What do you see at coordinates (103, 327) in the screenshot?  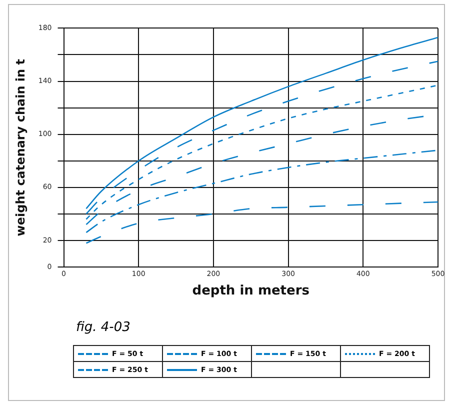 I see `caption: fig. 4-03` at bounding box center [103, 327].